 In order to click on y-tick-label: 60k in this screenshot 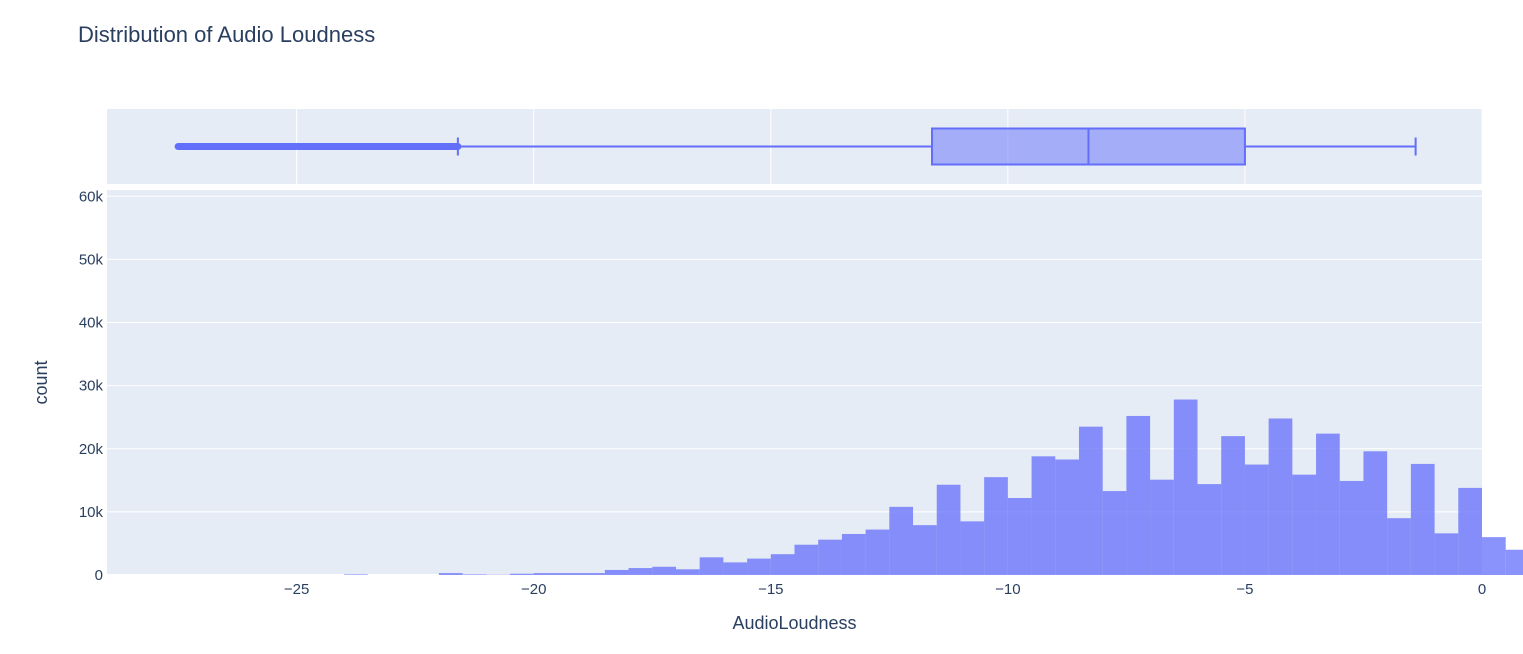, I will do `click(91, 196)`.